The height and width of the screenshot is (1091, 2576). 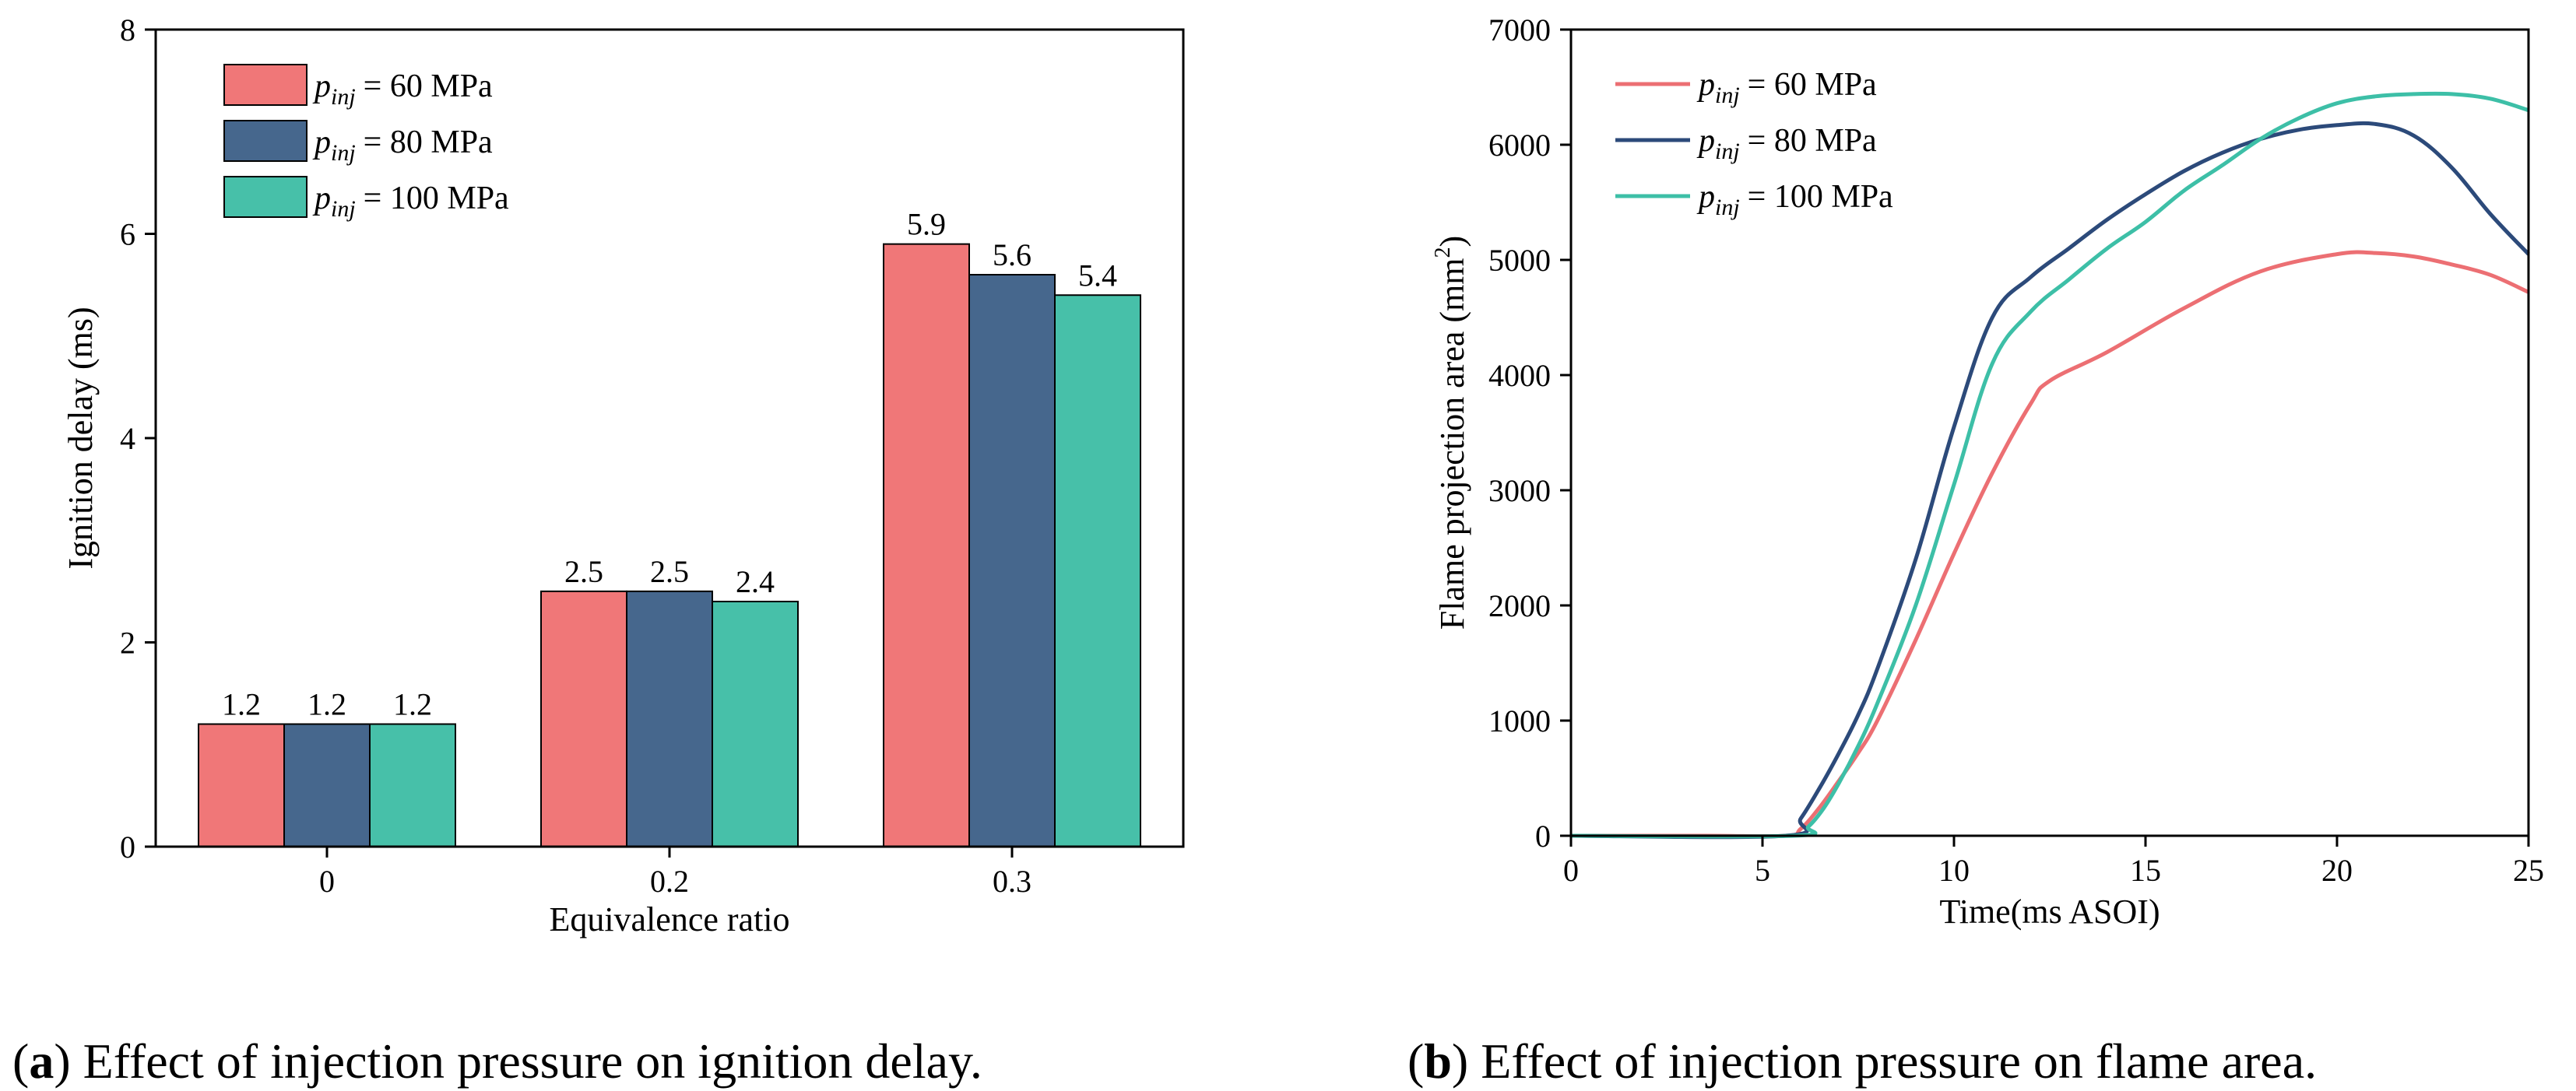 I want to click on data-label-0-0: 1.2, so click(x=242, y=704).